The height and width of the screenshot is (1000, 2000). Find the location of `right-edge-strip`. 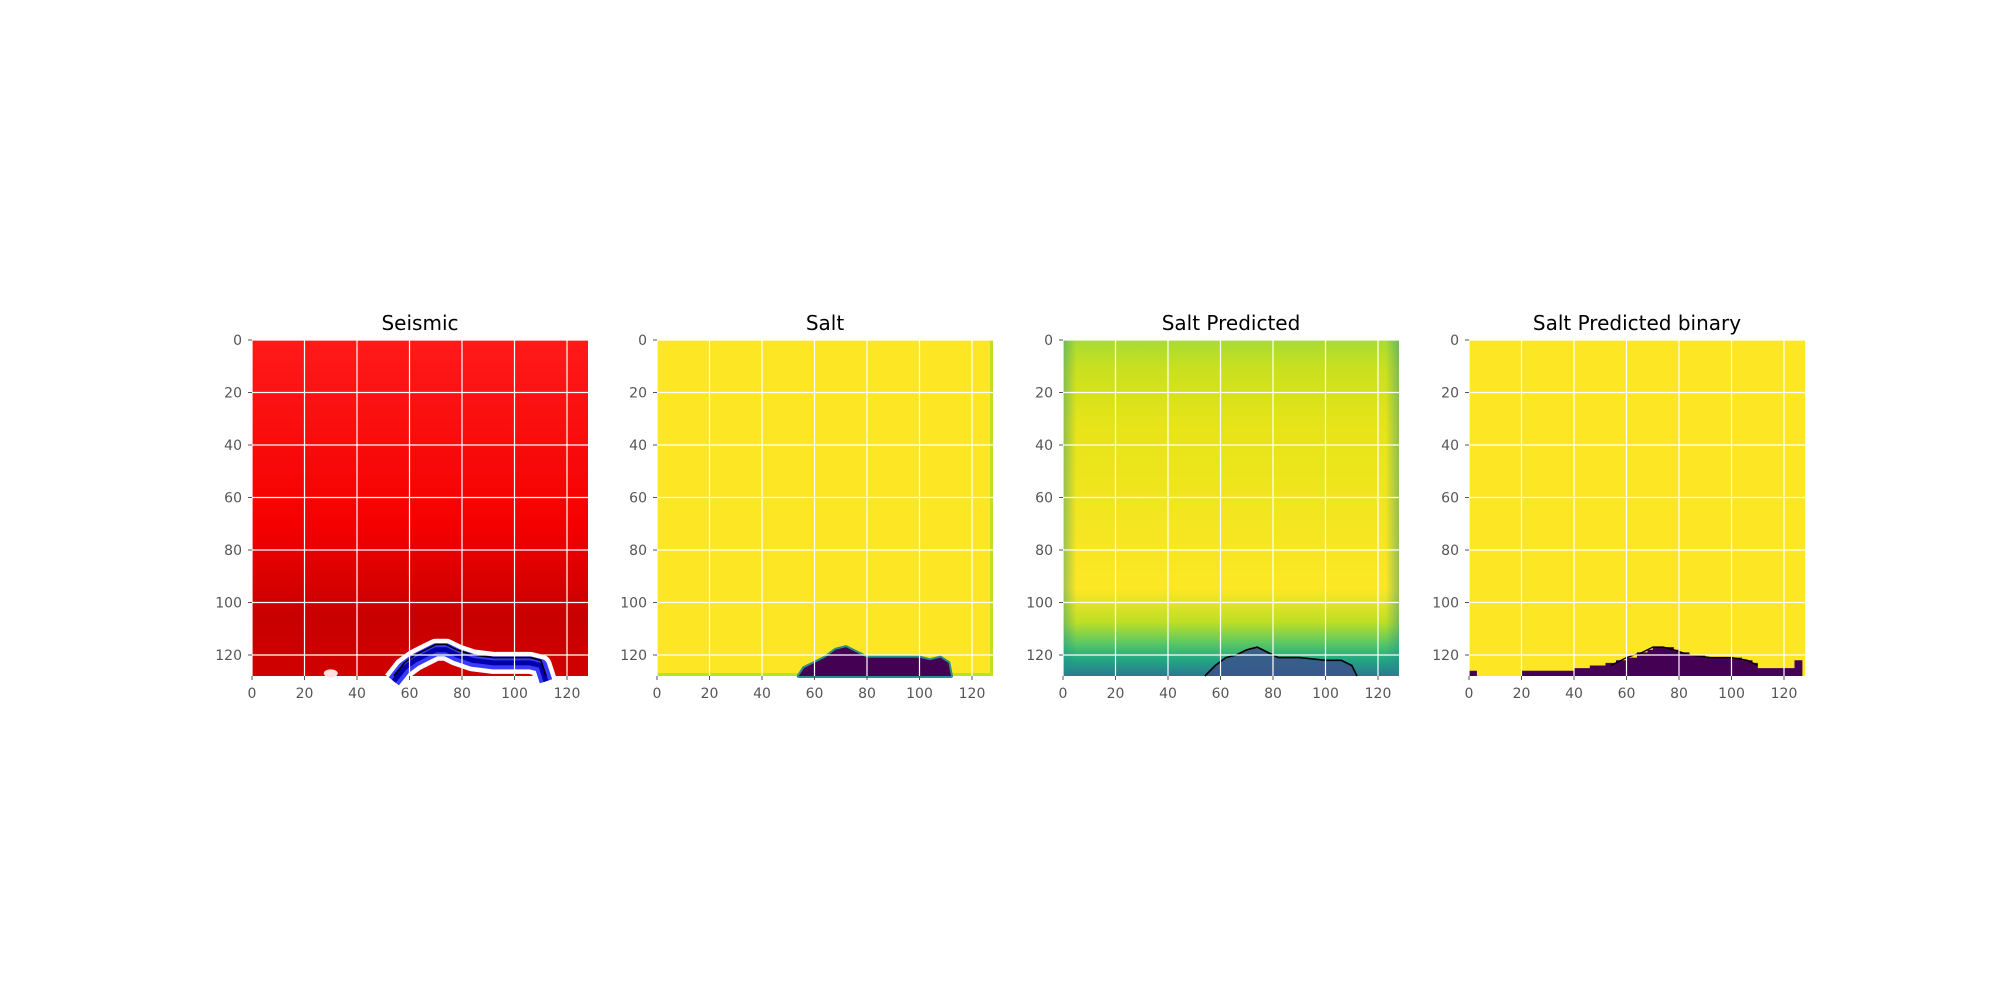

right-edge-strip is located at coordinates (991, 508).